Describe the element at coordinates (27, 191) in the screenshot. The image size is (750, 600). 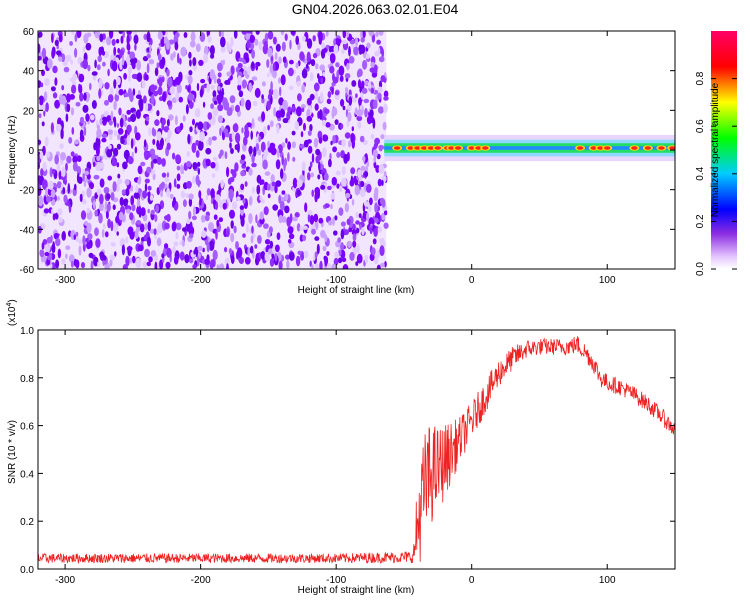
I see `y-tick-label: -20` at that location.